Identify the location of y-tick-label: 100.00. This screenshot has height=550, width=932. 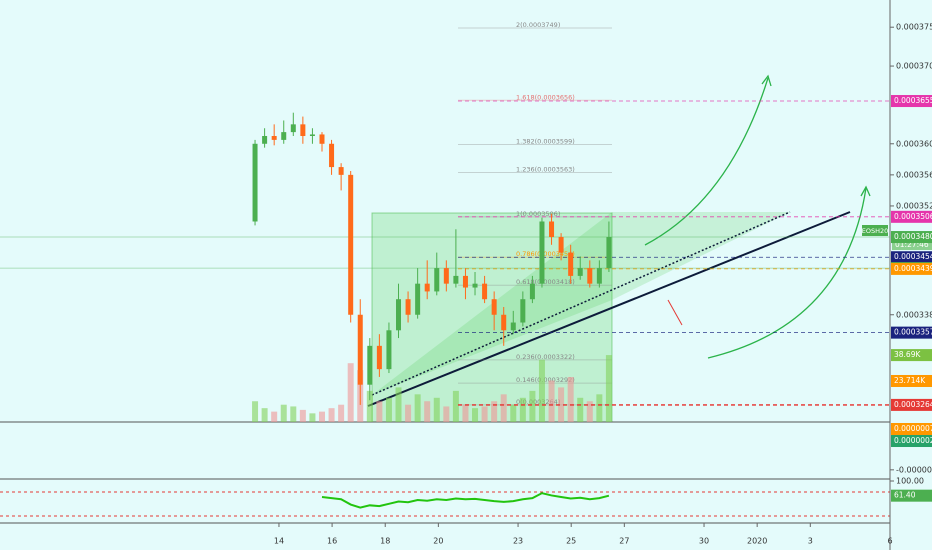
(910, 481).